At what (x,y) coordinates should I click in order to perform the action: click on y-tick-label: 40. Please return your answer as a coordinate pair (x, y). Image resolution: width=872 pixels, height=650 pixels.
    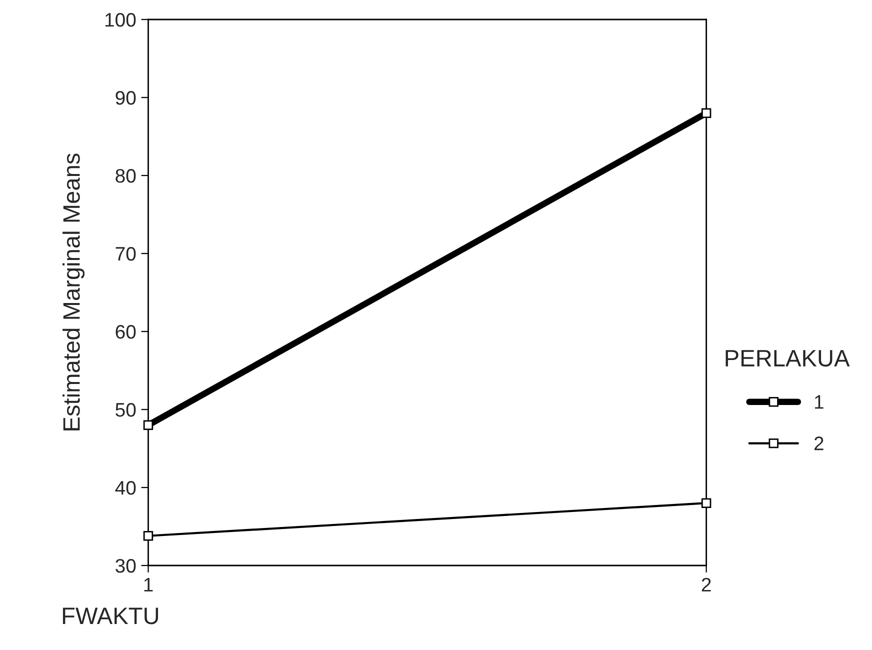
    Looking at the image, I should click on (125, 487).